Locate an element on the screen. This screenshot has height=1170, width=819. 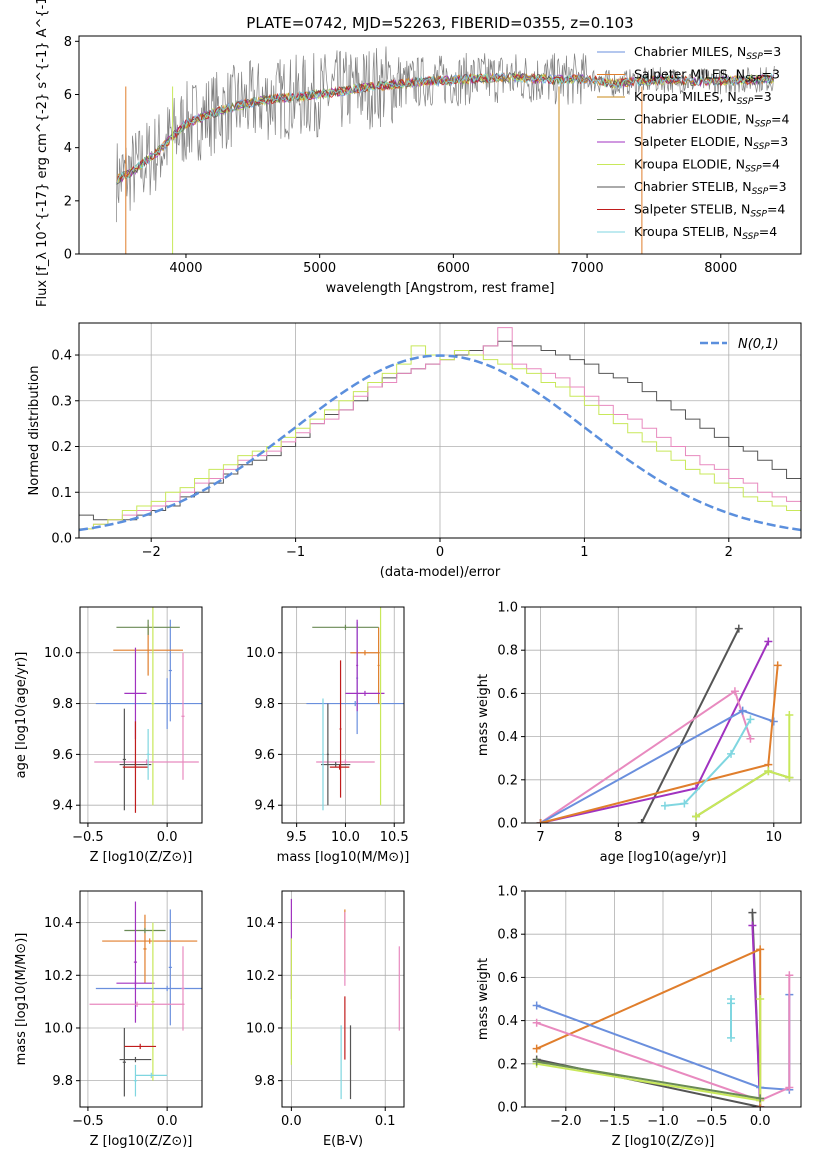
x-tick-label: −0.5 is located at coordinates (88, 1121).